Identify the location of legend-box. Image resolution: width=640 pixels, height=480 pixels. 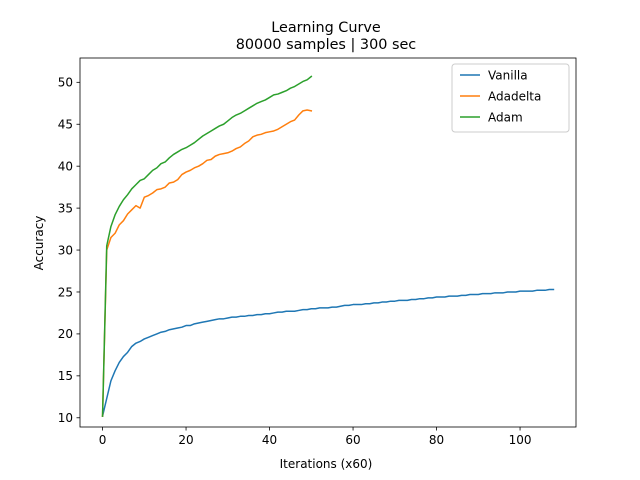
(510, 98).